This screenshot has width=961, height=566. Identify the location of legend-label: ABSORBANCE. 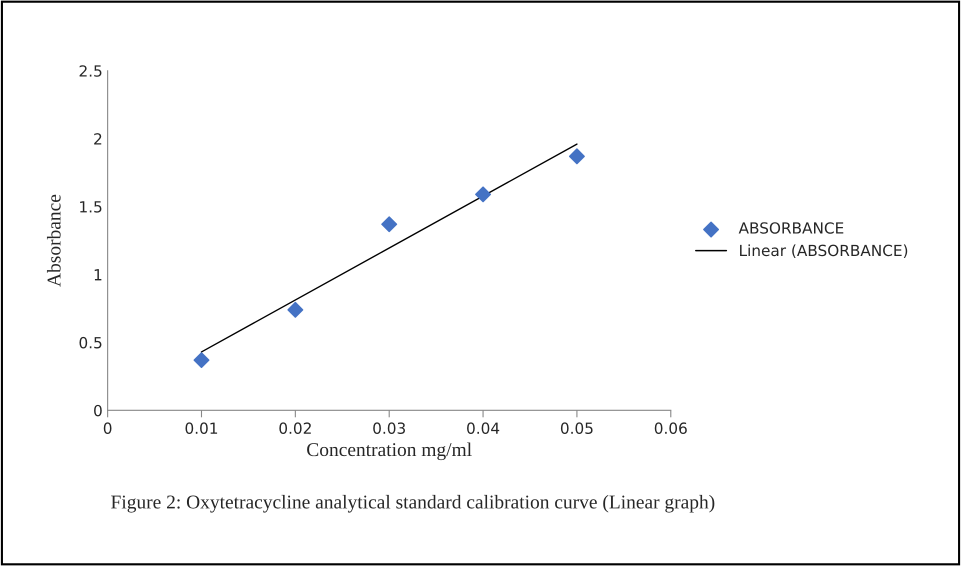
(791, 228).